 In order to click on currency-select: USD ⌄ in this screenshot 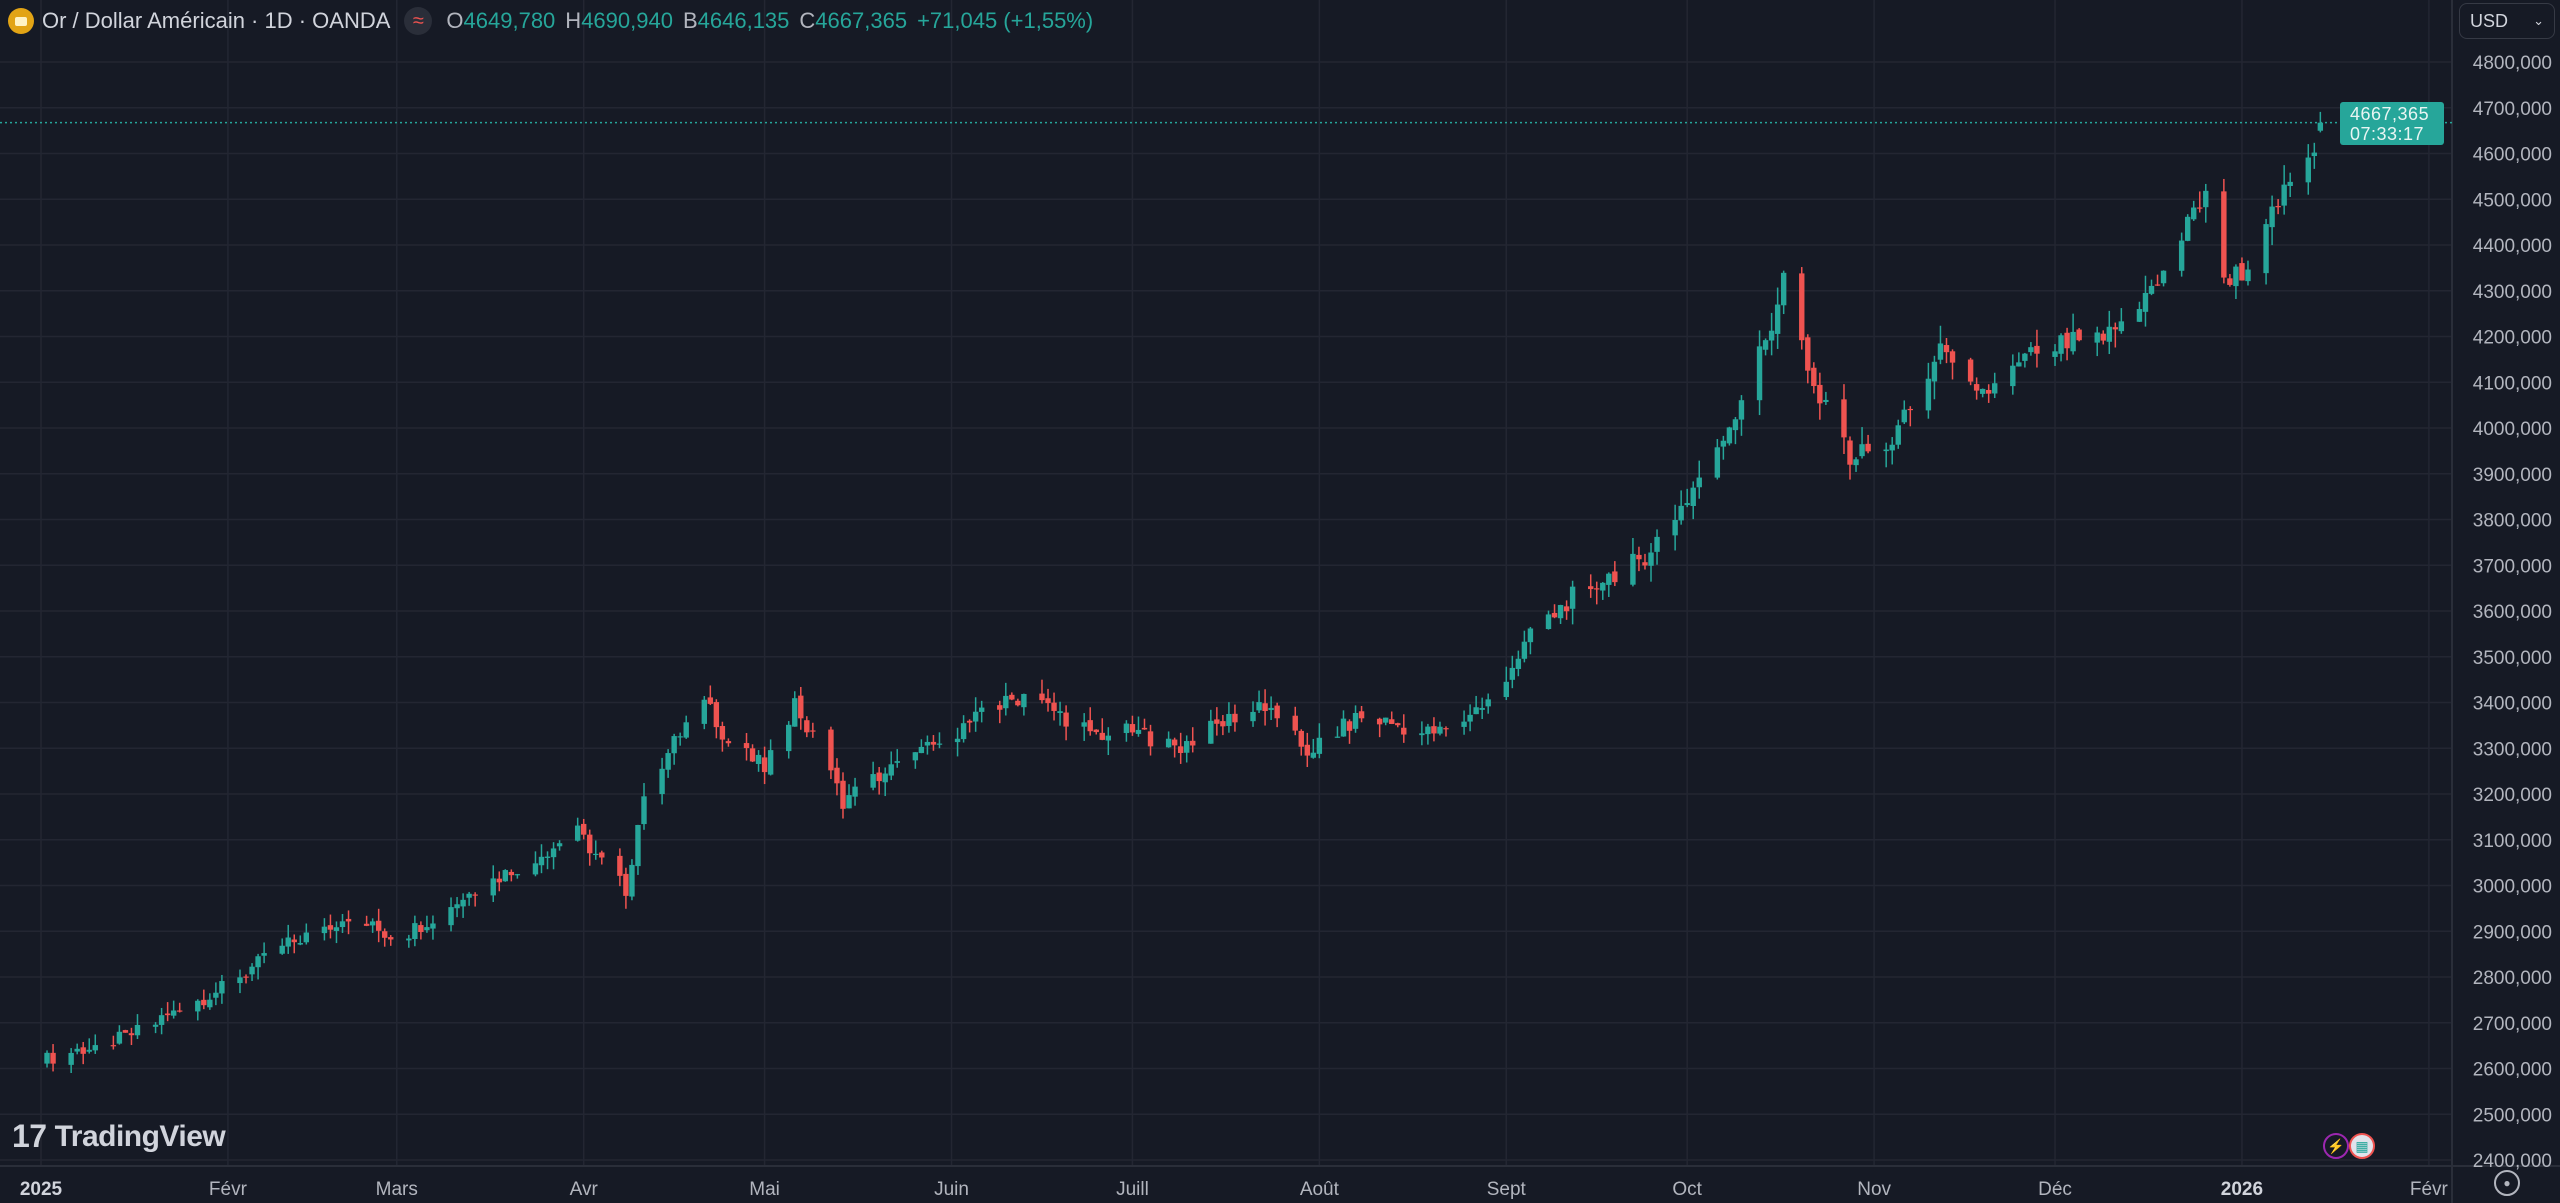, I will do `click(2507, 21)`.